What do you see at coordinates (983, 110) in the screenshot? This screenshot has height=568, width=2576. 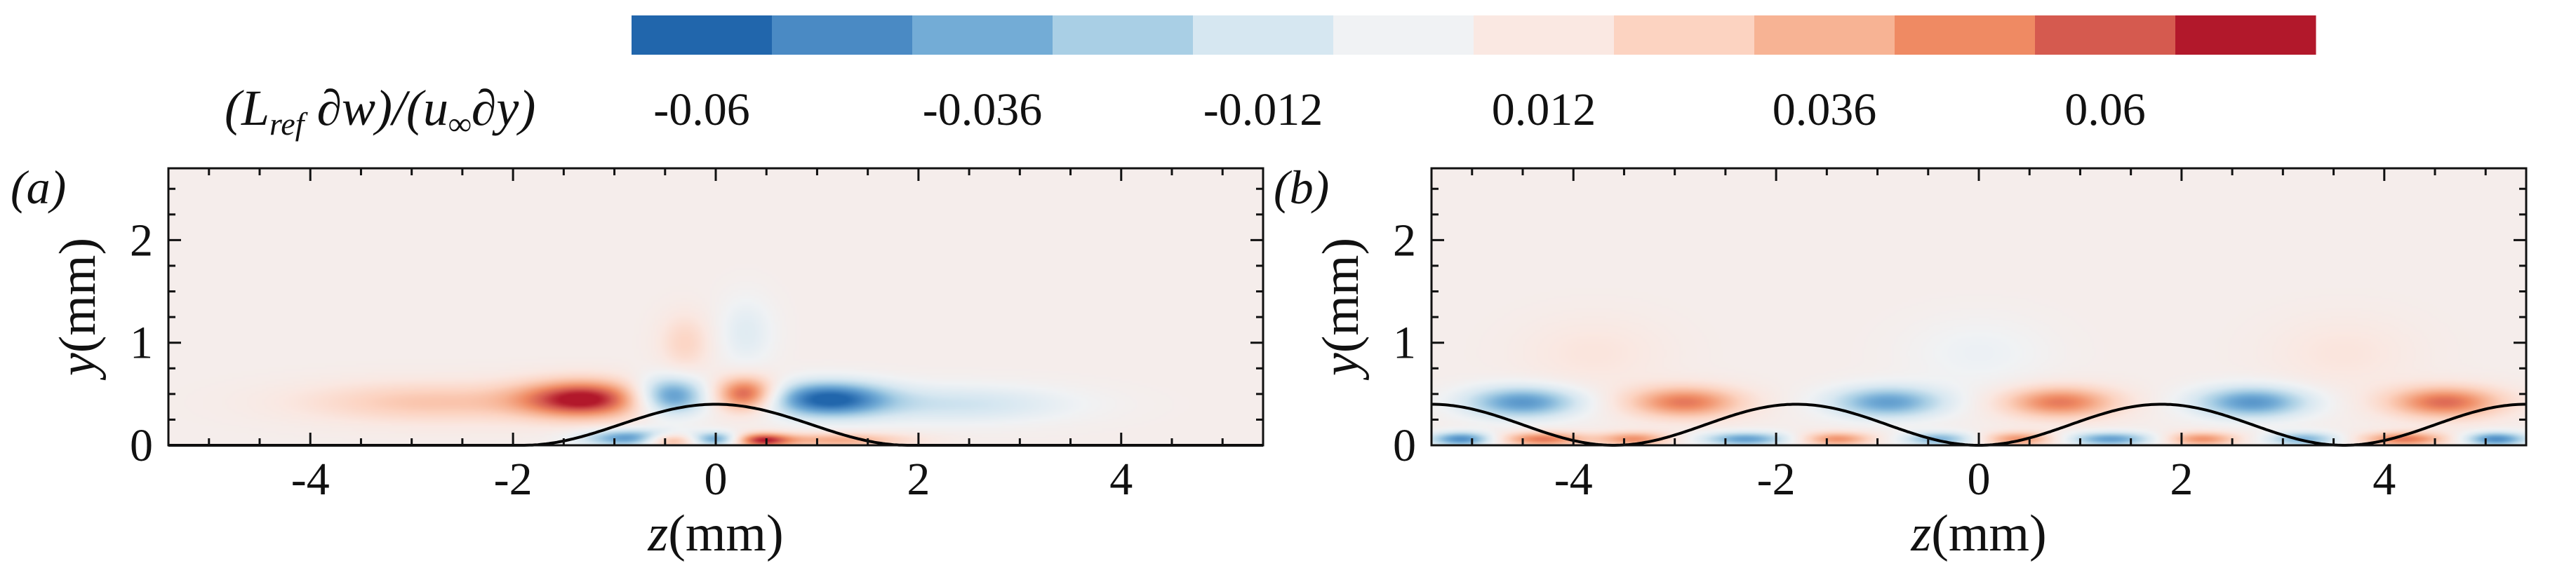 I see `colorbar-tick-label: -0.036` at bounding box center [983, 110].